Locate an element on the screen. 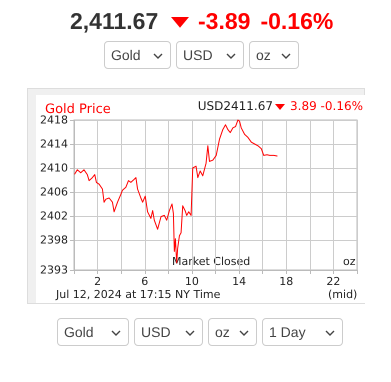 The height and width of the screenshot is (382, 391). y-tick-label: 2393 is located at coordinates (54, 270).